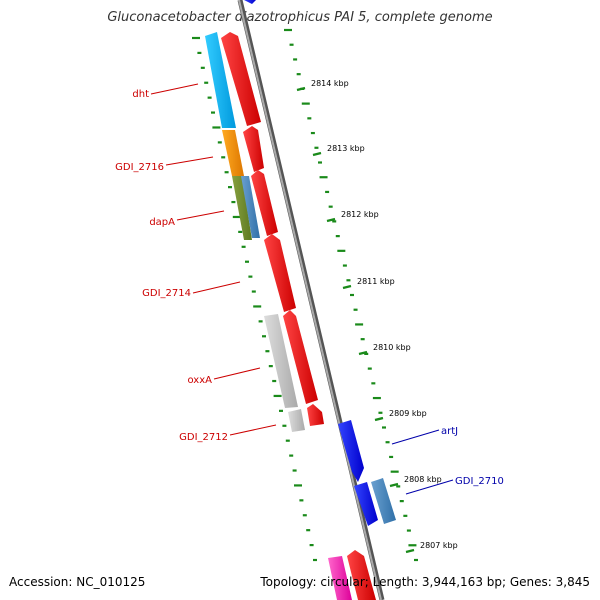  I want to click on gene-dapA, so click(242, 208).